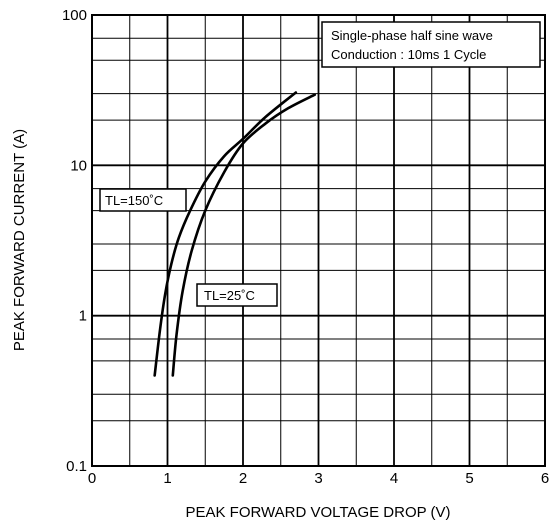 This screenshot has height=525, width=552. Describe the element at coordinates (76, 466) in the screenshot. I see `y-tick-label: 0.1` at that location.